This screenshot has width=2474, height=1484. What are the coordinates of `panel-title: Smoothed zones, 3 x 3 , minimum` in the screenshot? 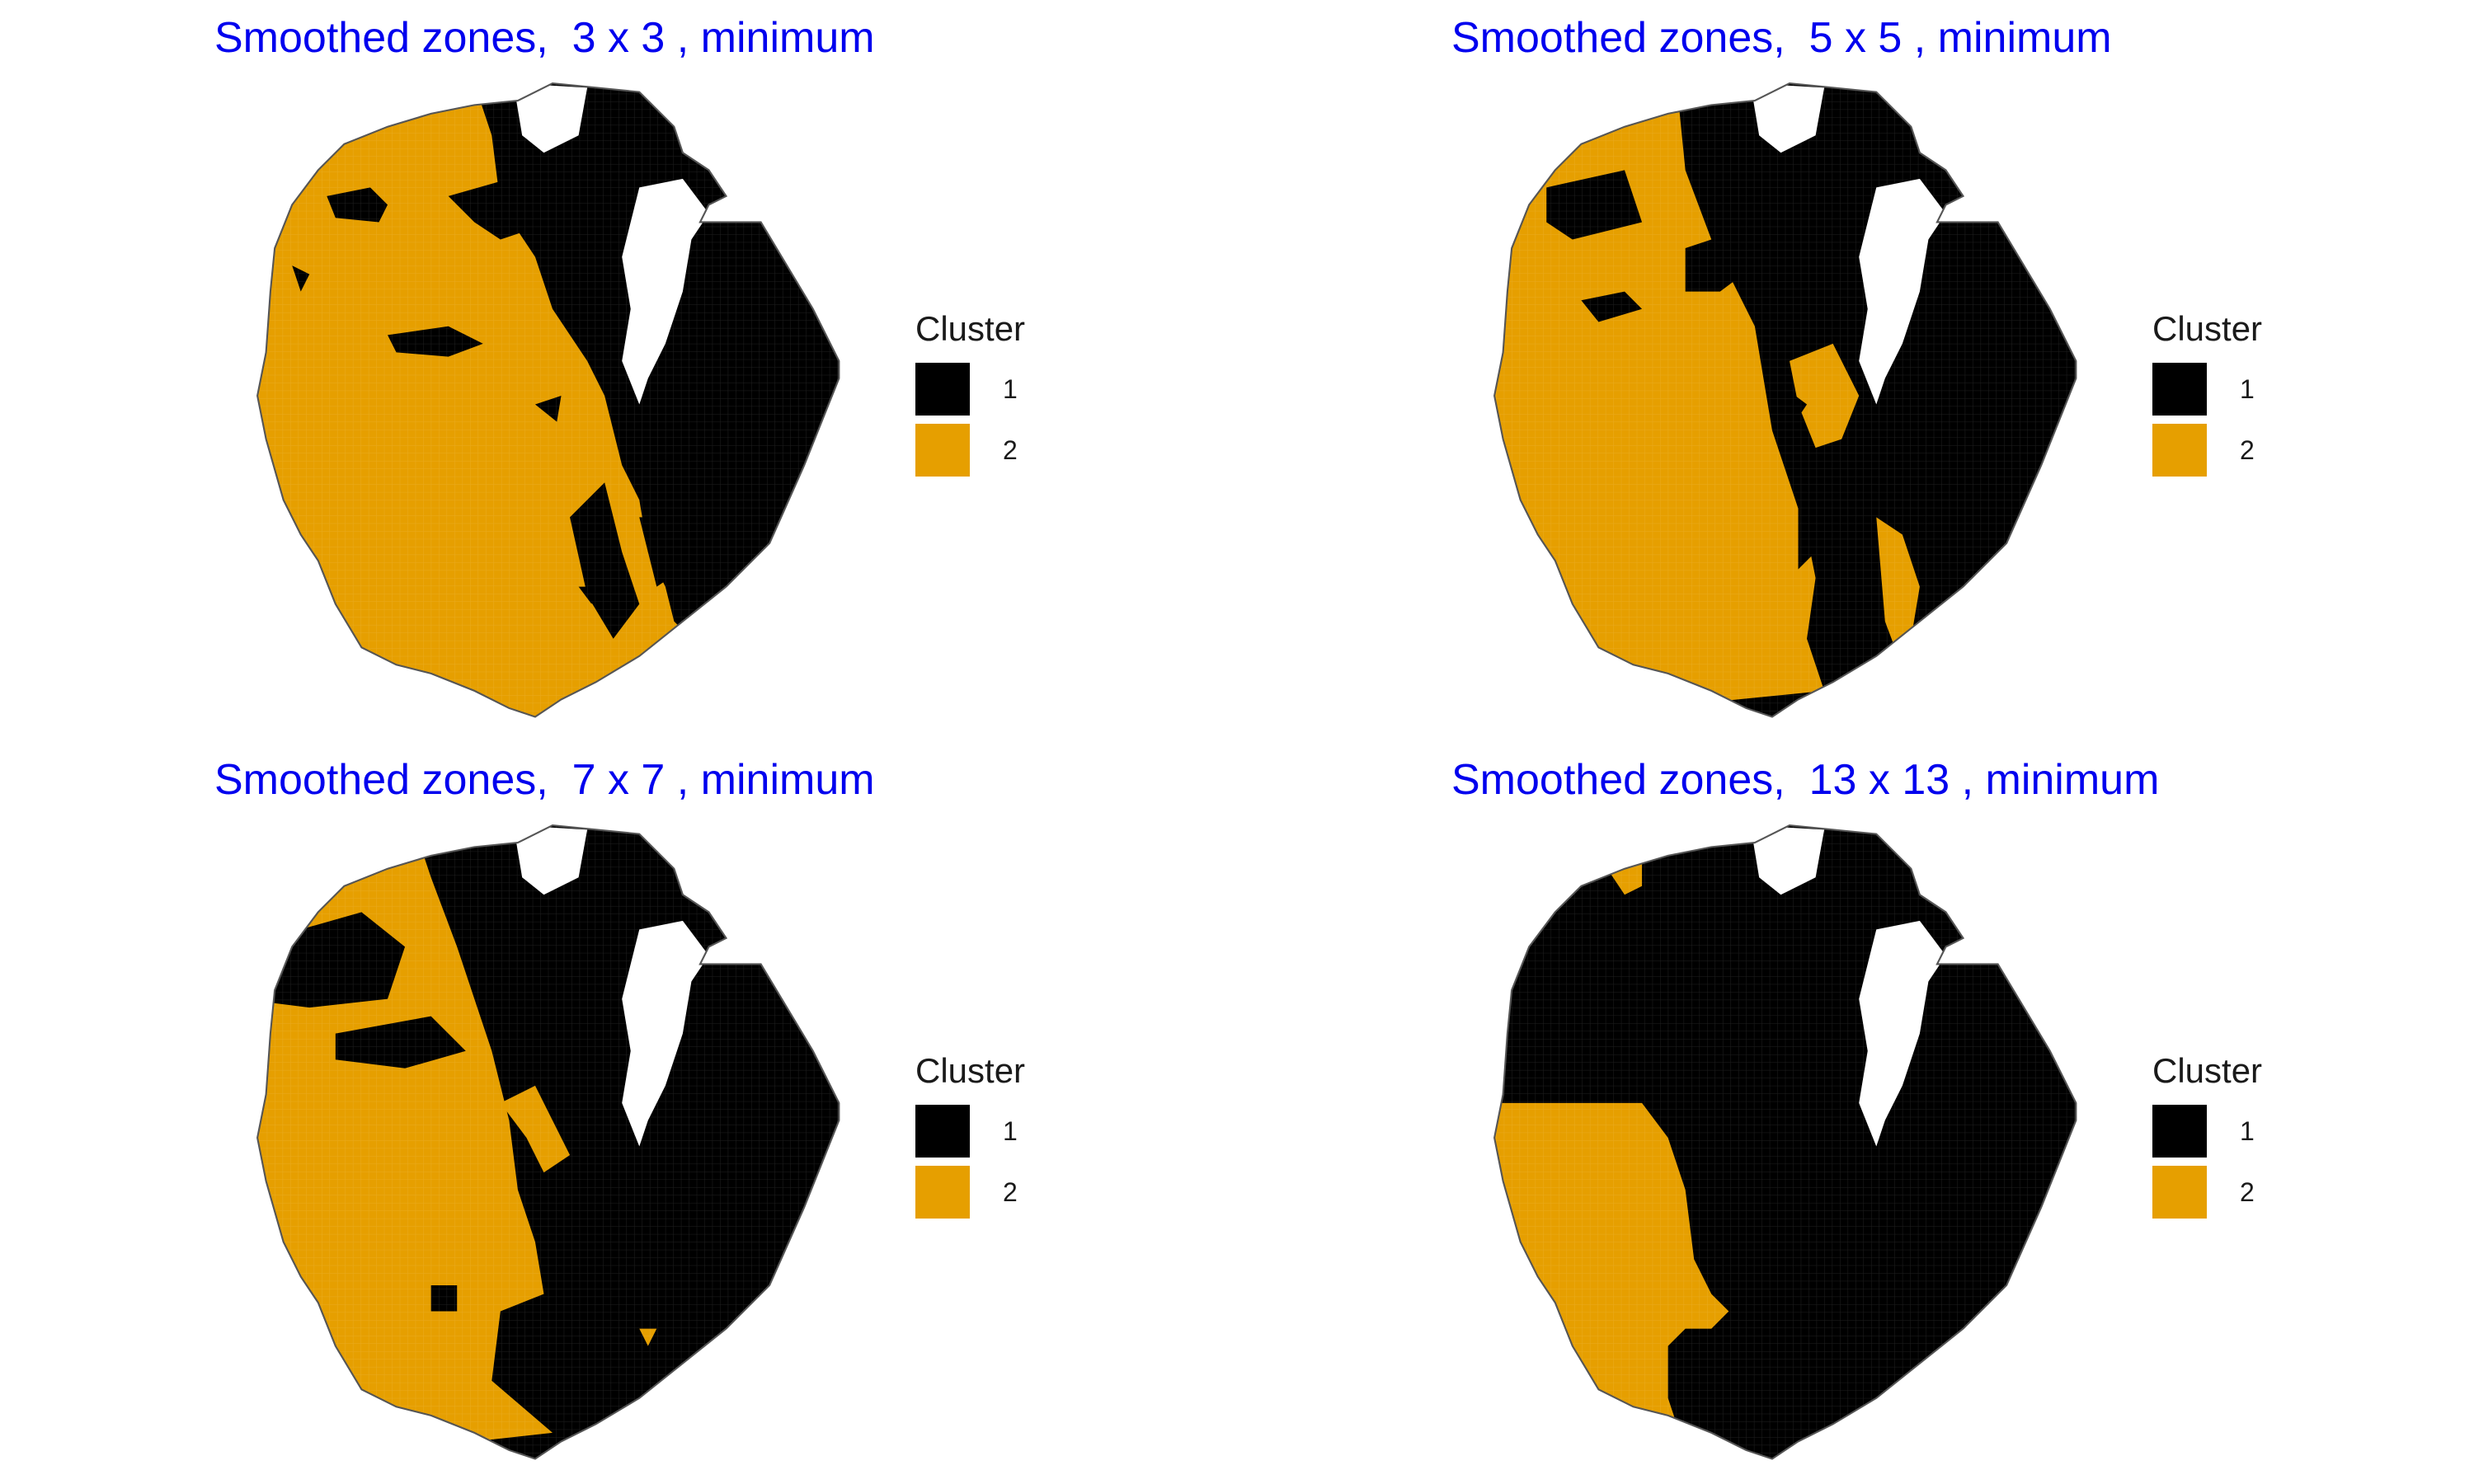 It's located at (544, 38).